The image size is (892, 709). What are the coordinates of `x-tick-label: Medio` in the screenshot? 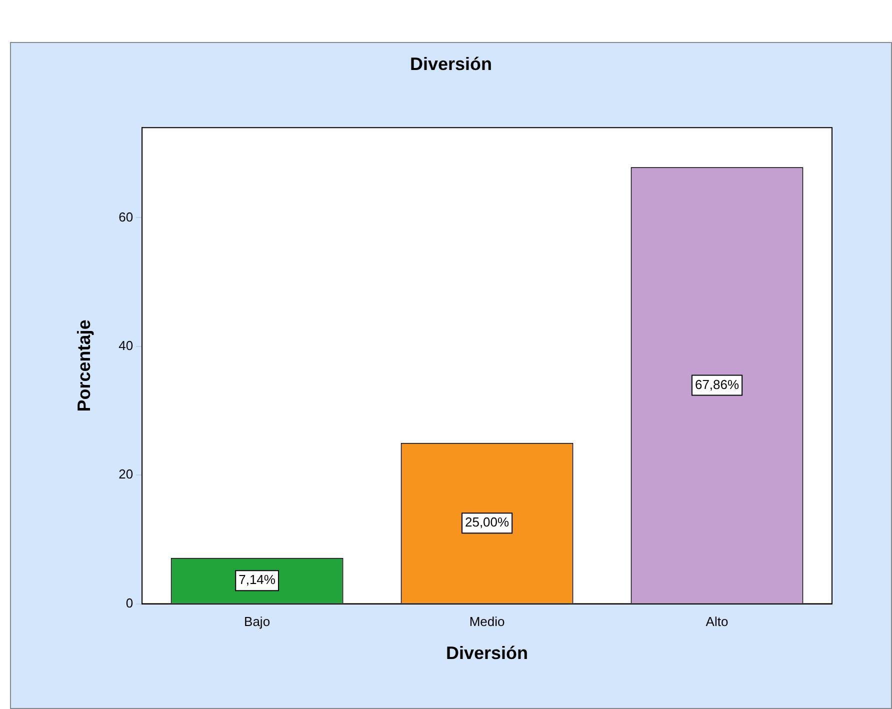 It's located at (487, 622).